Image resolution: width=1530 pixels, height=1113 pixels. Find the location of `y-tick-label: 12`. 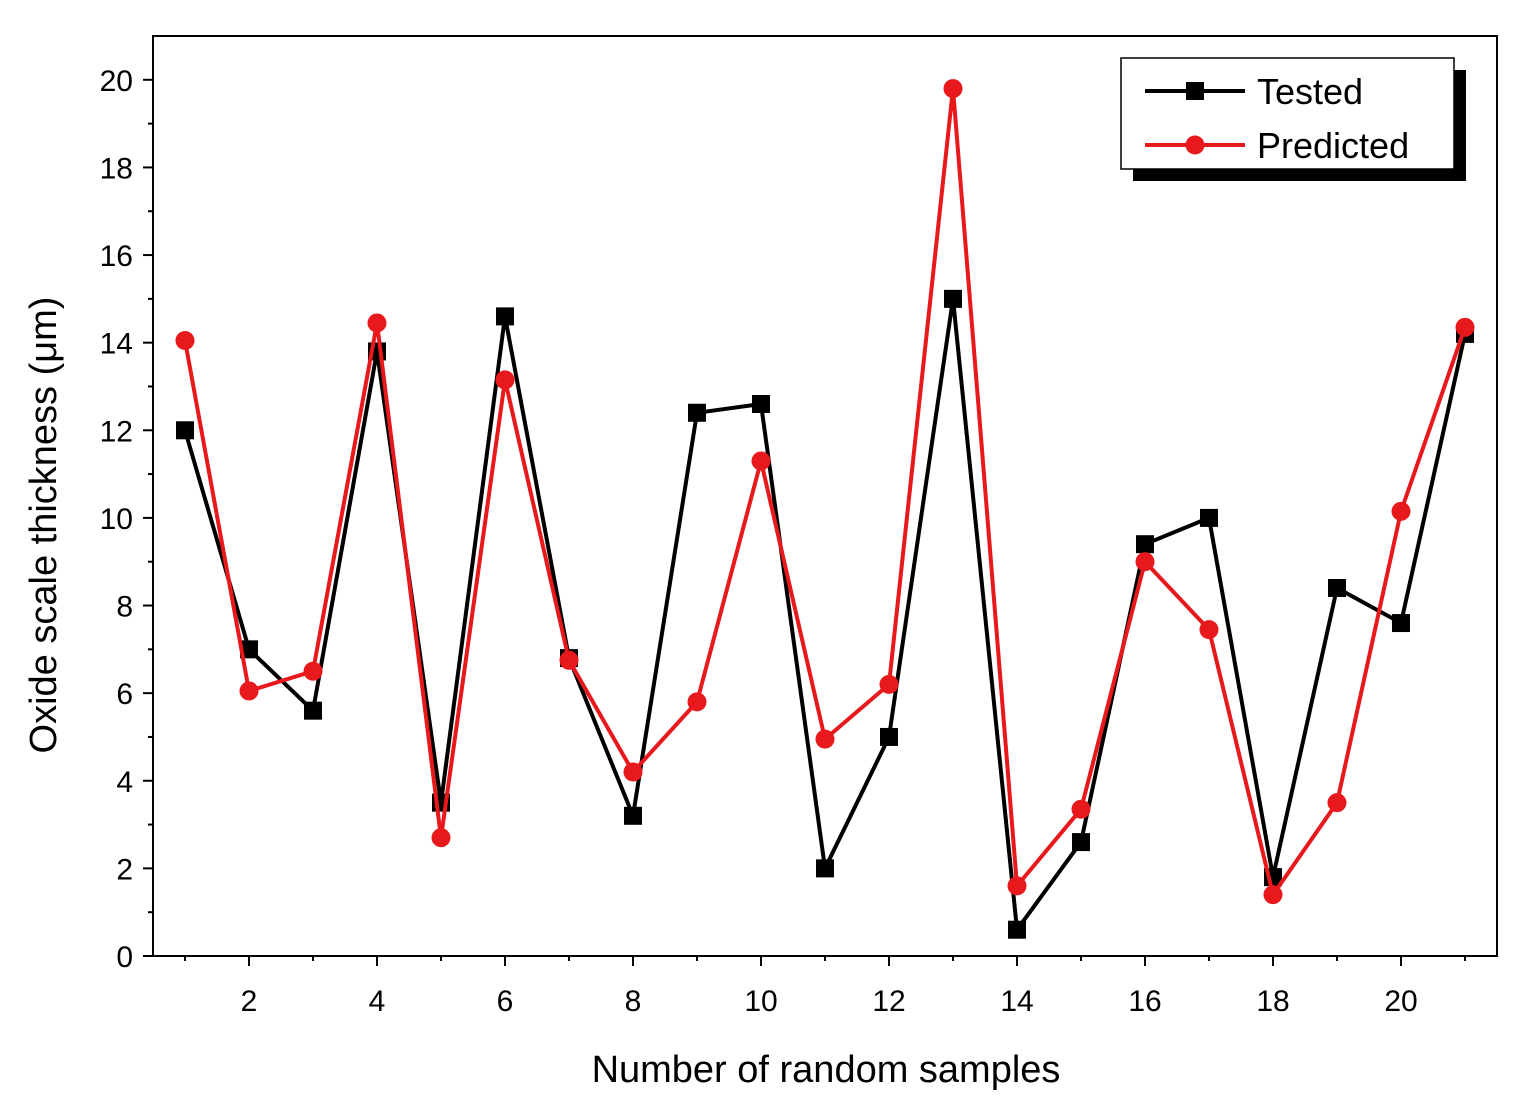

y-tick-label: 12 is located at coordinates (116, 431).